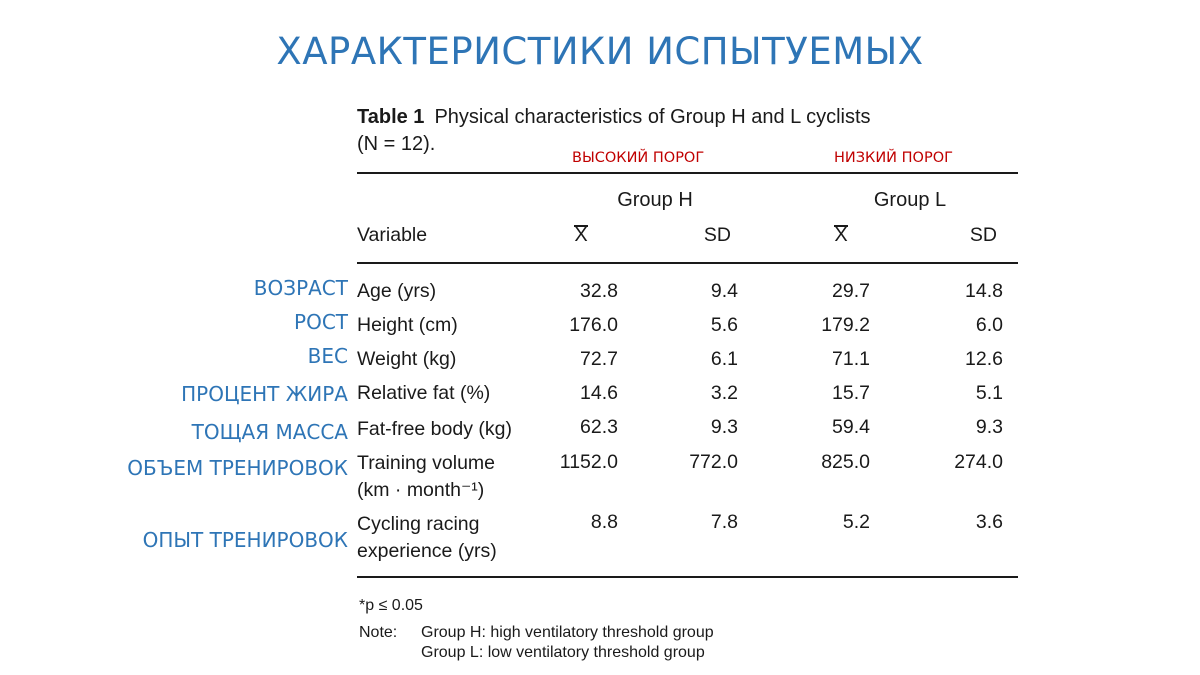 The image size is (1200, 675). Describe the element at coordinates (687, 577) in the screenshot. I see `table-rule-bottom` at that location.